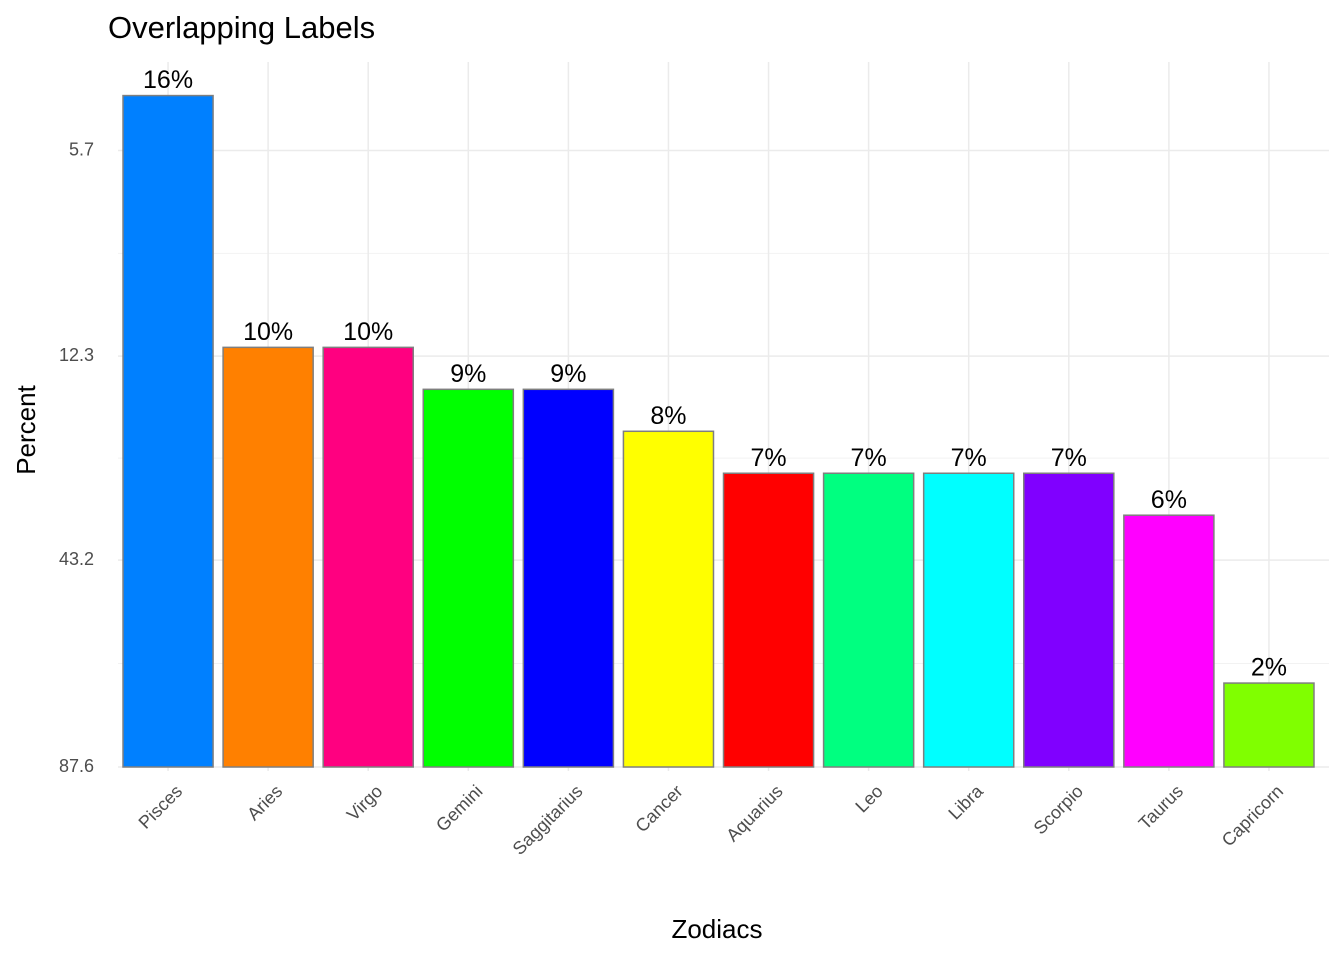 This screenshot has width=1344, height=960. Describe the element at coordinates (1269, 668) in the screenshot. I see `value-label: 2%` at that location.